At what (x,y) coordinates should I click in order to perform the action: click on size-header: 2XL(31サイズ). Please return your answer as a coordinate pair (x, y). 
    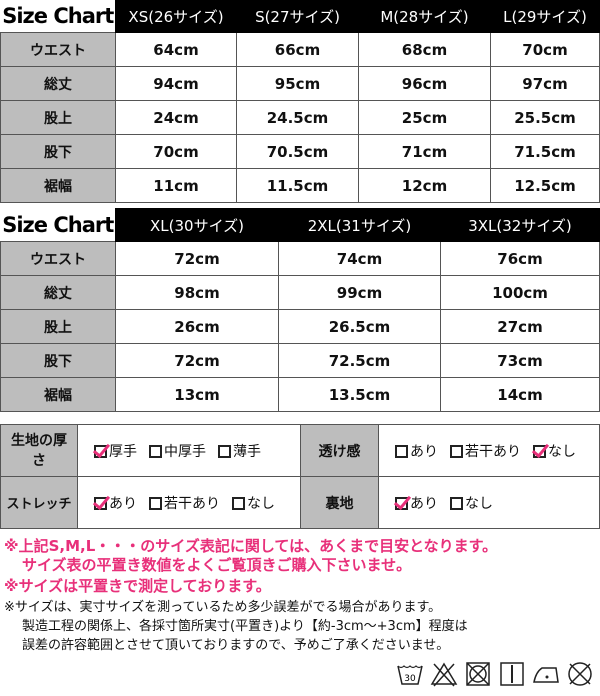
    Looking at the image, I should click on (359, 225).